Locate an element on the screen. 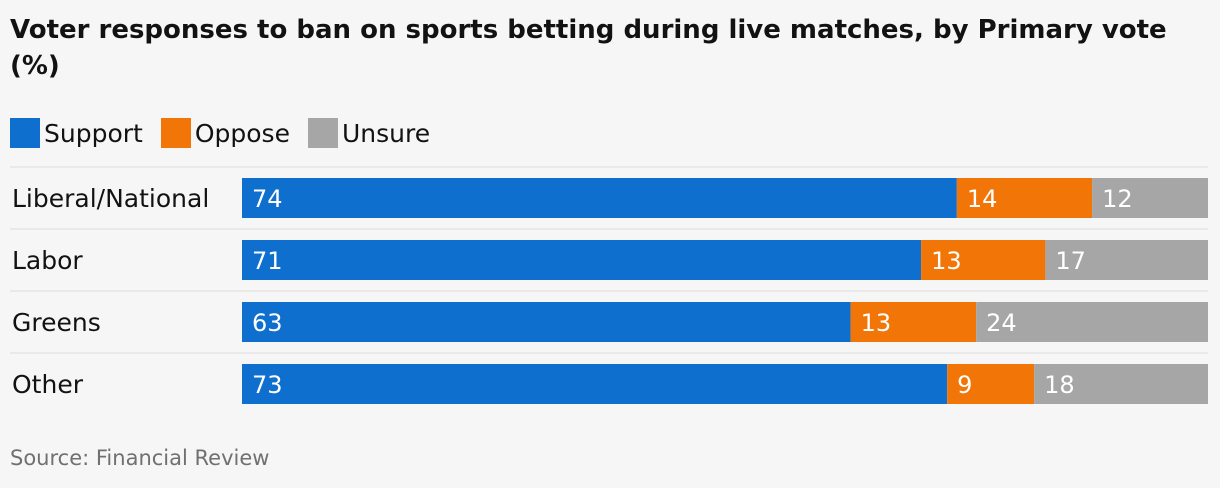 The width and height of the screenshot is (1220, 488). bar-support-liberal-national is located at coordinates (599, 198).